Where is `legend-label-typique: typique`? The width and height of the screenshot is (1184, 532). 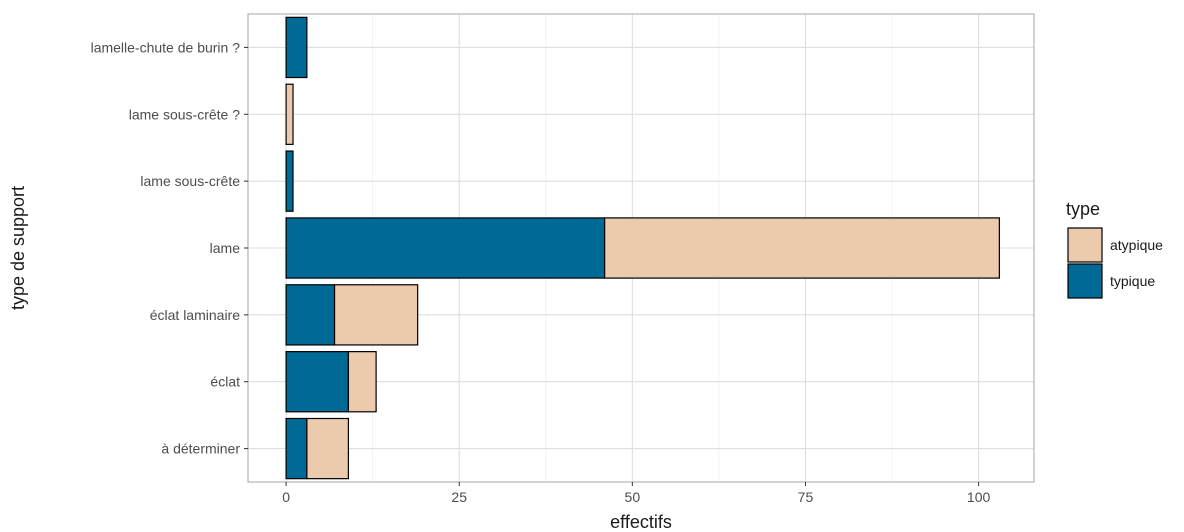
legend-label-typique: typique is located at coordinates (1132, 281).